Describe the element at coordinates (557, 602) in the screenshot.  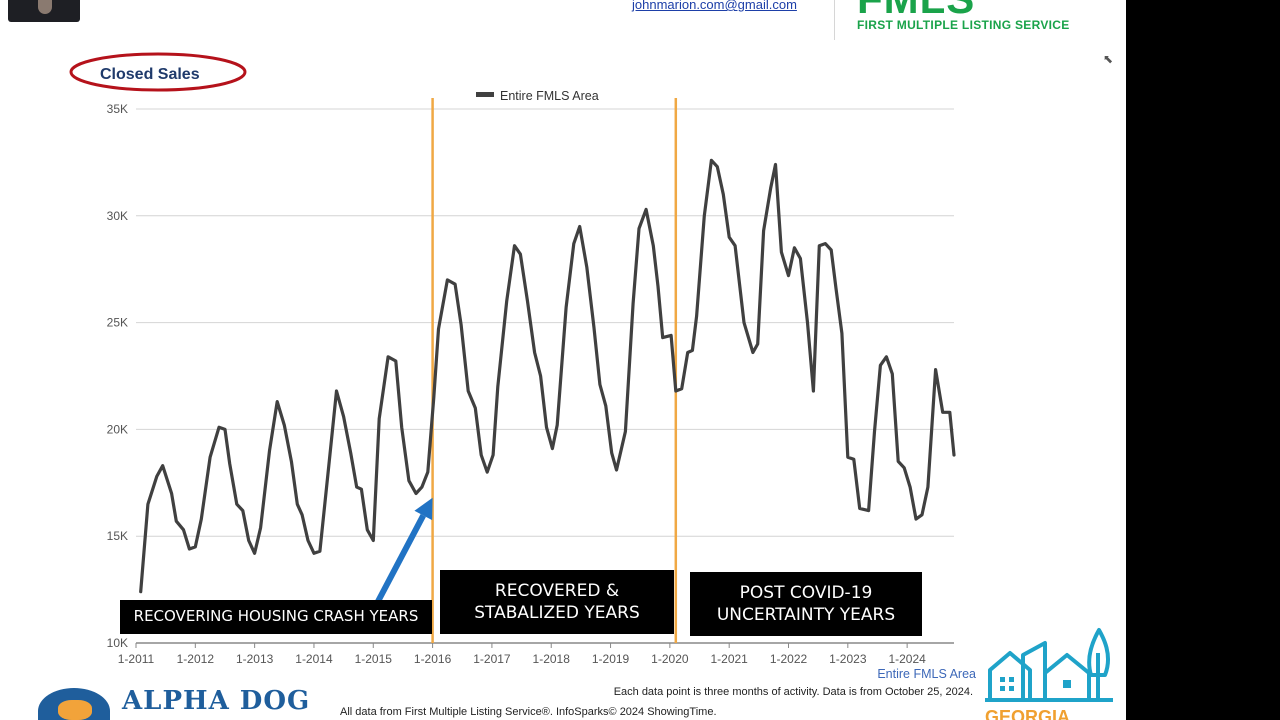
I see `annotation-recovered-years: RECOVERED & STABALIZED YEARS` at that location.